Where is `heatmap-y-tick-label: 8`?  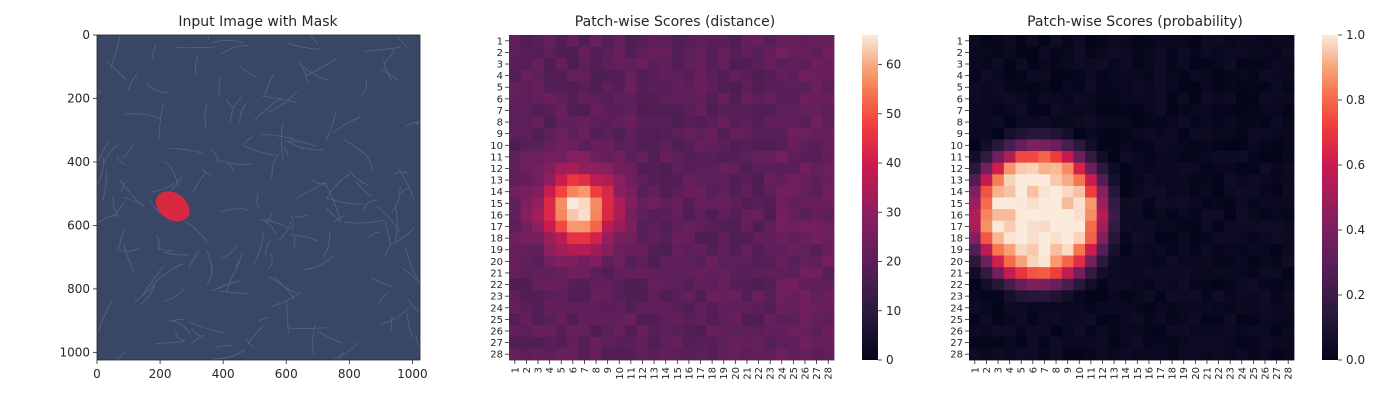 heatmap-y-tick-label: 8 is located at coordinates (960, 123).